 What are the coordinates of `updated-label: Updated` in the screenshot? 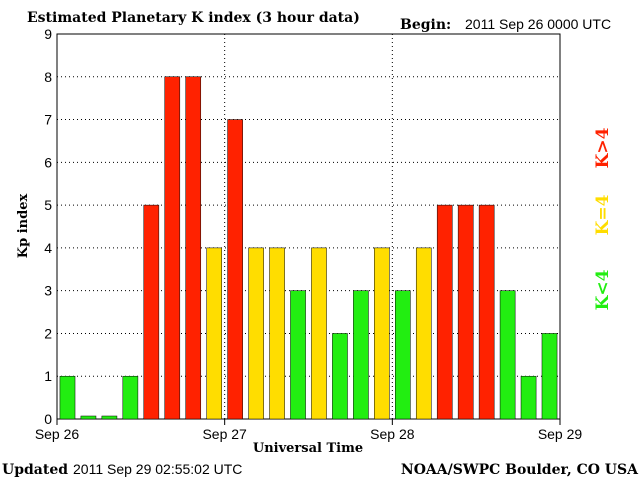 It's located at (35, 470).